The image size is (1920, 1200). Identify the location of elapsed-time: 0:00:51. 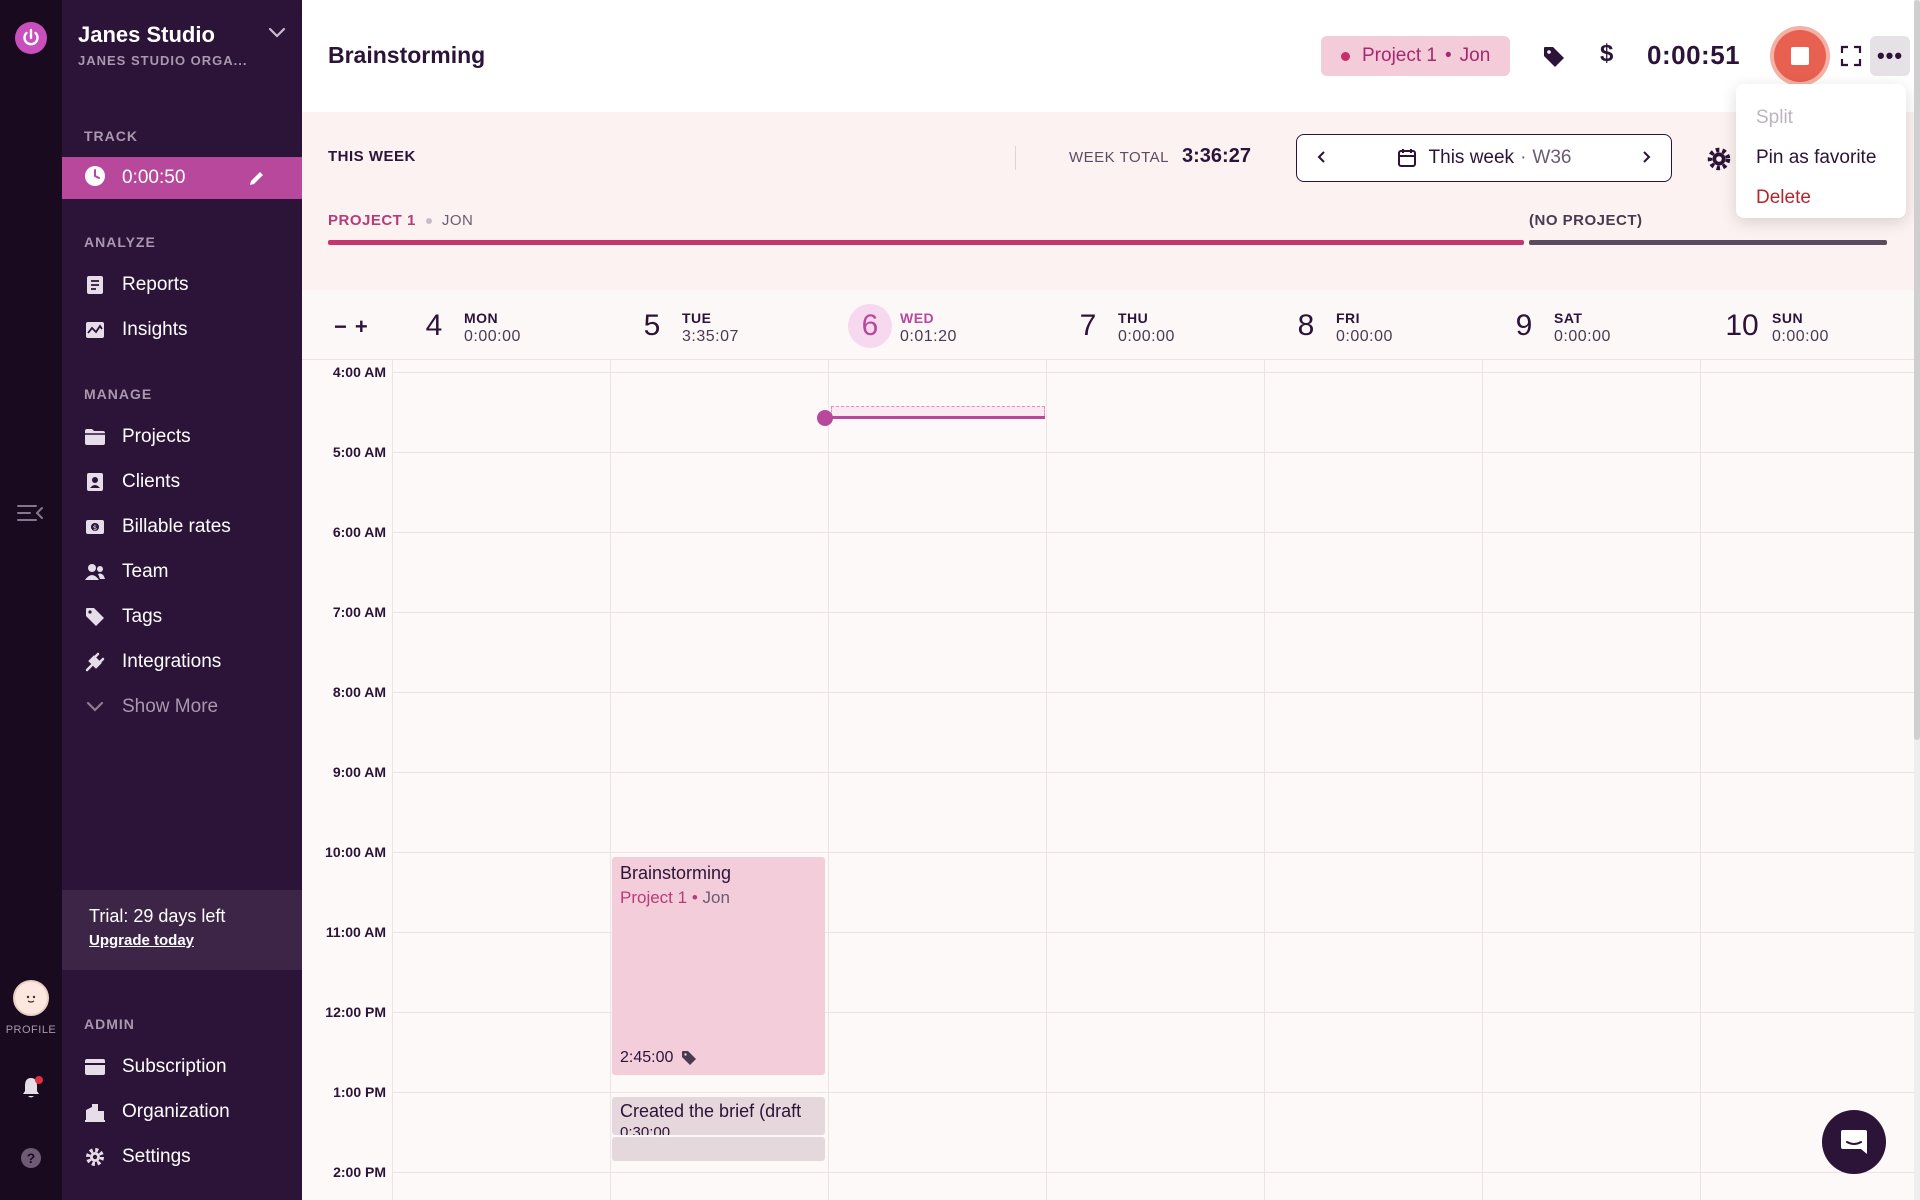
(1694, 55).